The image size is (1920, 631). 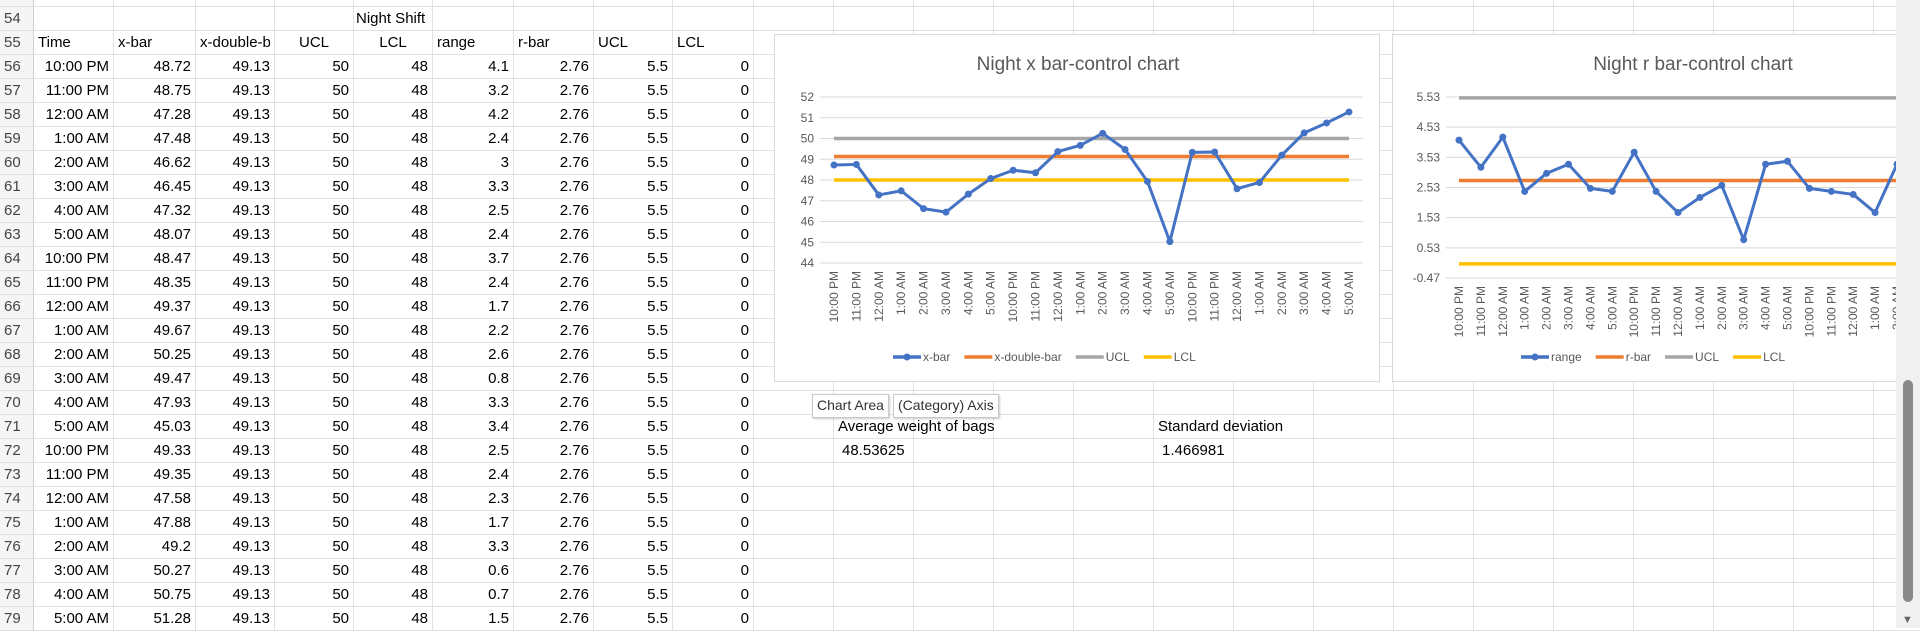 I want to click on value-cell: 48.35, so click(x=155, y=283).